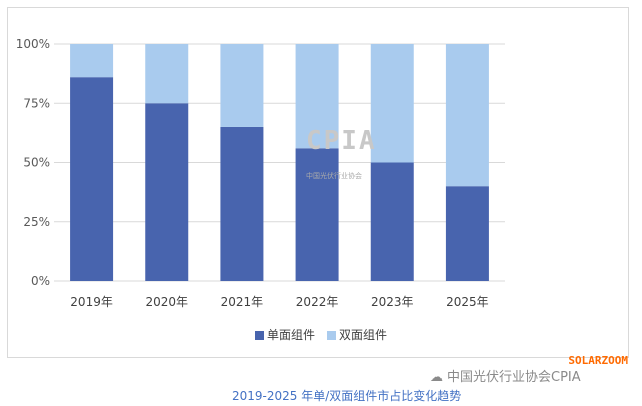 This screenshot has width=642, height=406. What do you see at coordinates (317, 302) in the screenshot?
I see `x-tick-label: 2022年` at bounding box center [317, 302].